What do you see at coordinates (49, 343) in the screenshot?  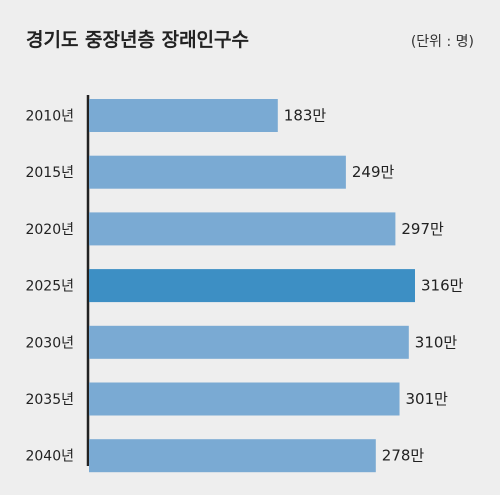 I see `category-label-4: 2030년` at bounding box center [49, 343].